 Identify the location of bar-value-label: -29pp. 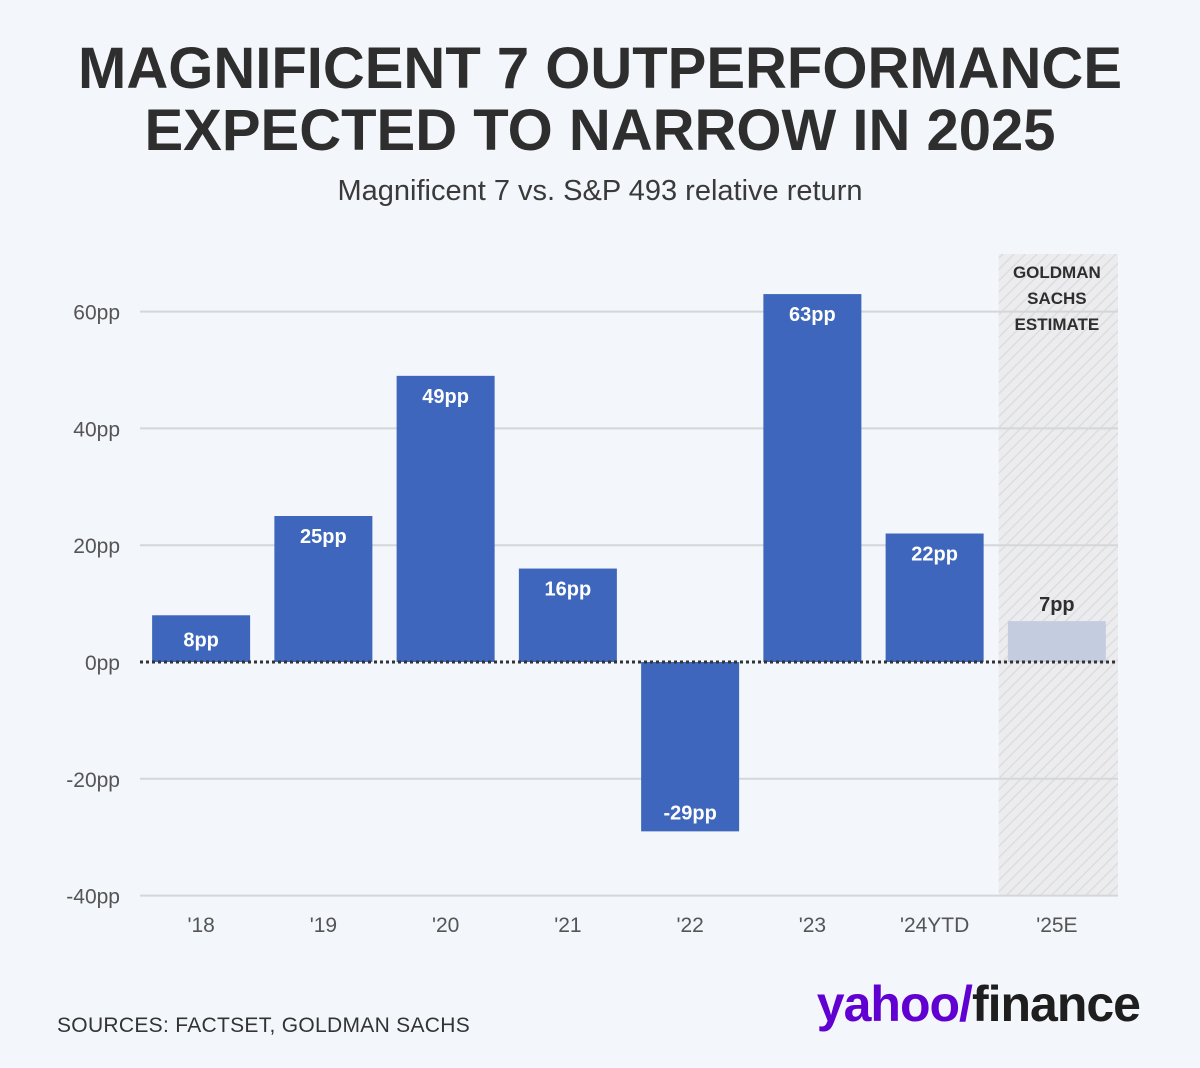
(689, 813).